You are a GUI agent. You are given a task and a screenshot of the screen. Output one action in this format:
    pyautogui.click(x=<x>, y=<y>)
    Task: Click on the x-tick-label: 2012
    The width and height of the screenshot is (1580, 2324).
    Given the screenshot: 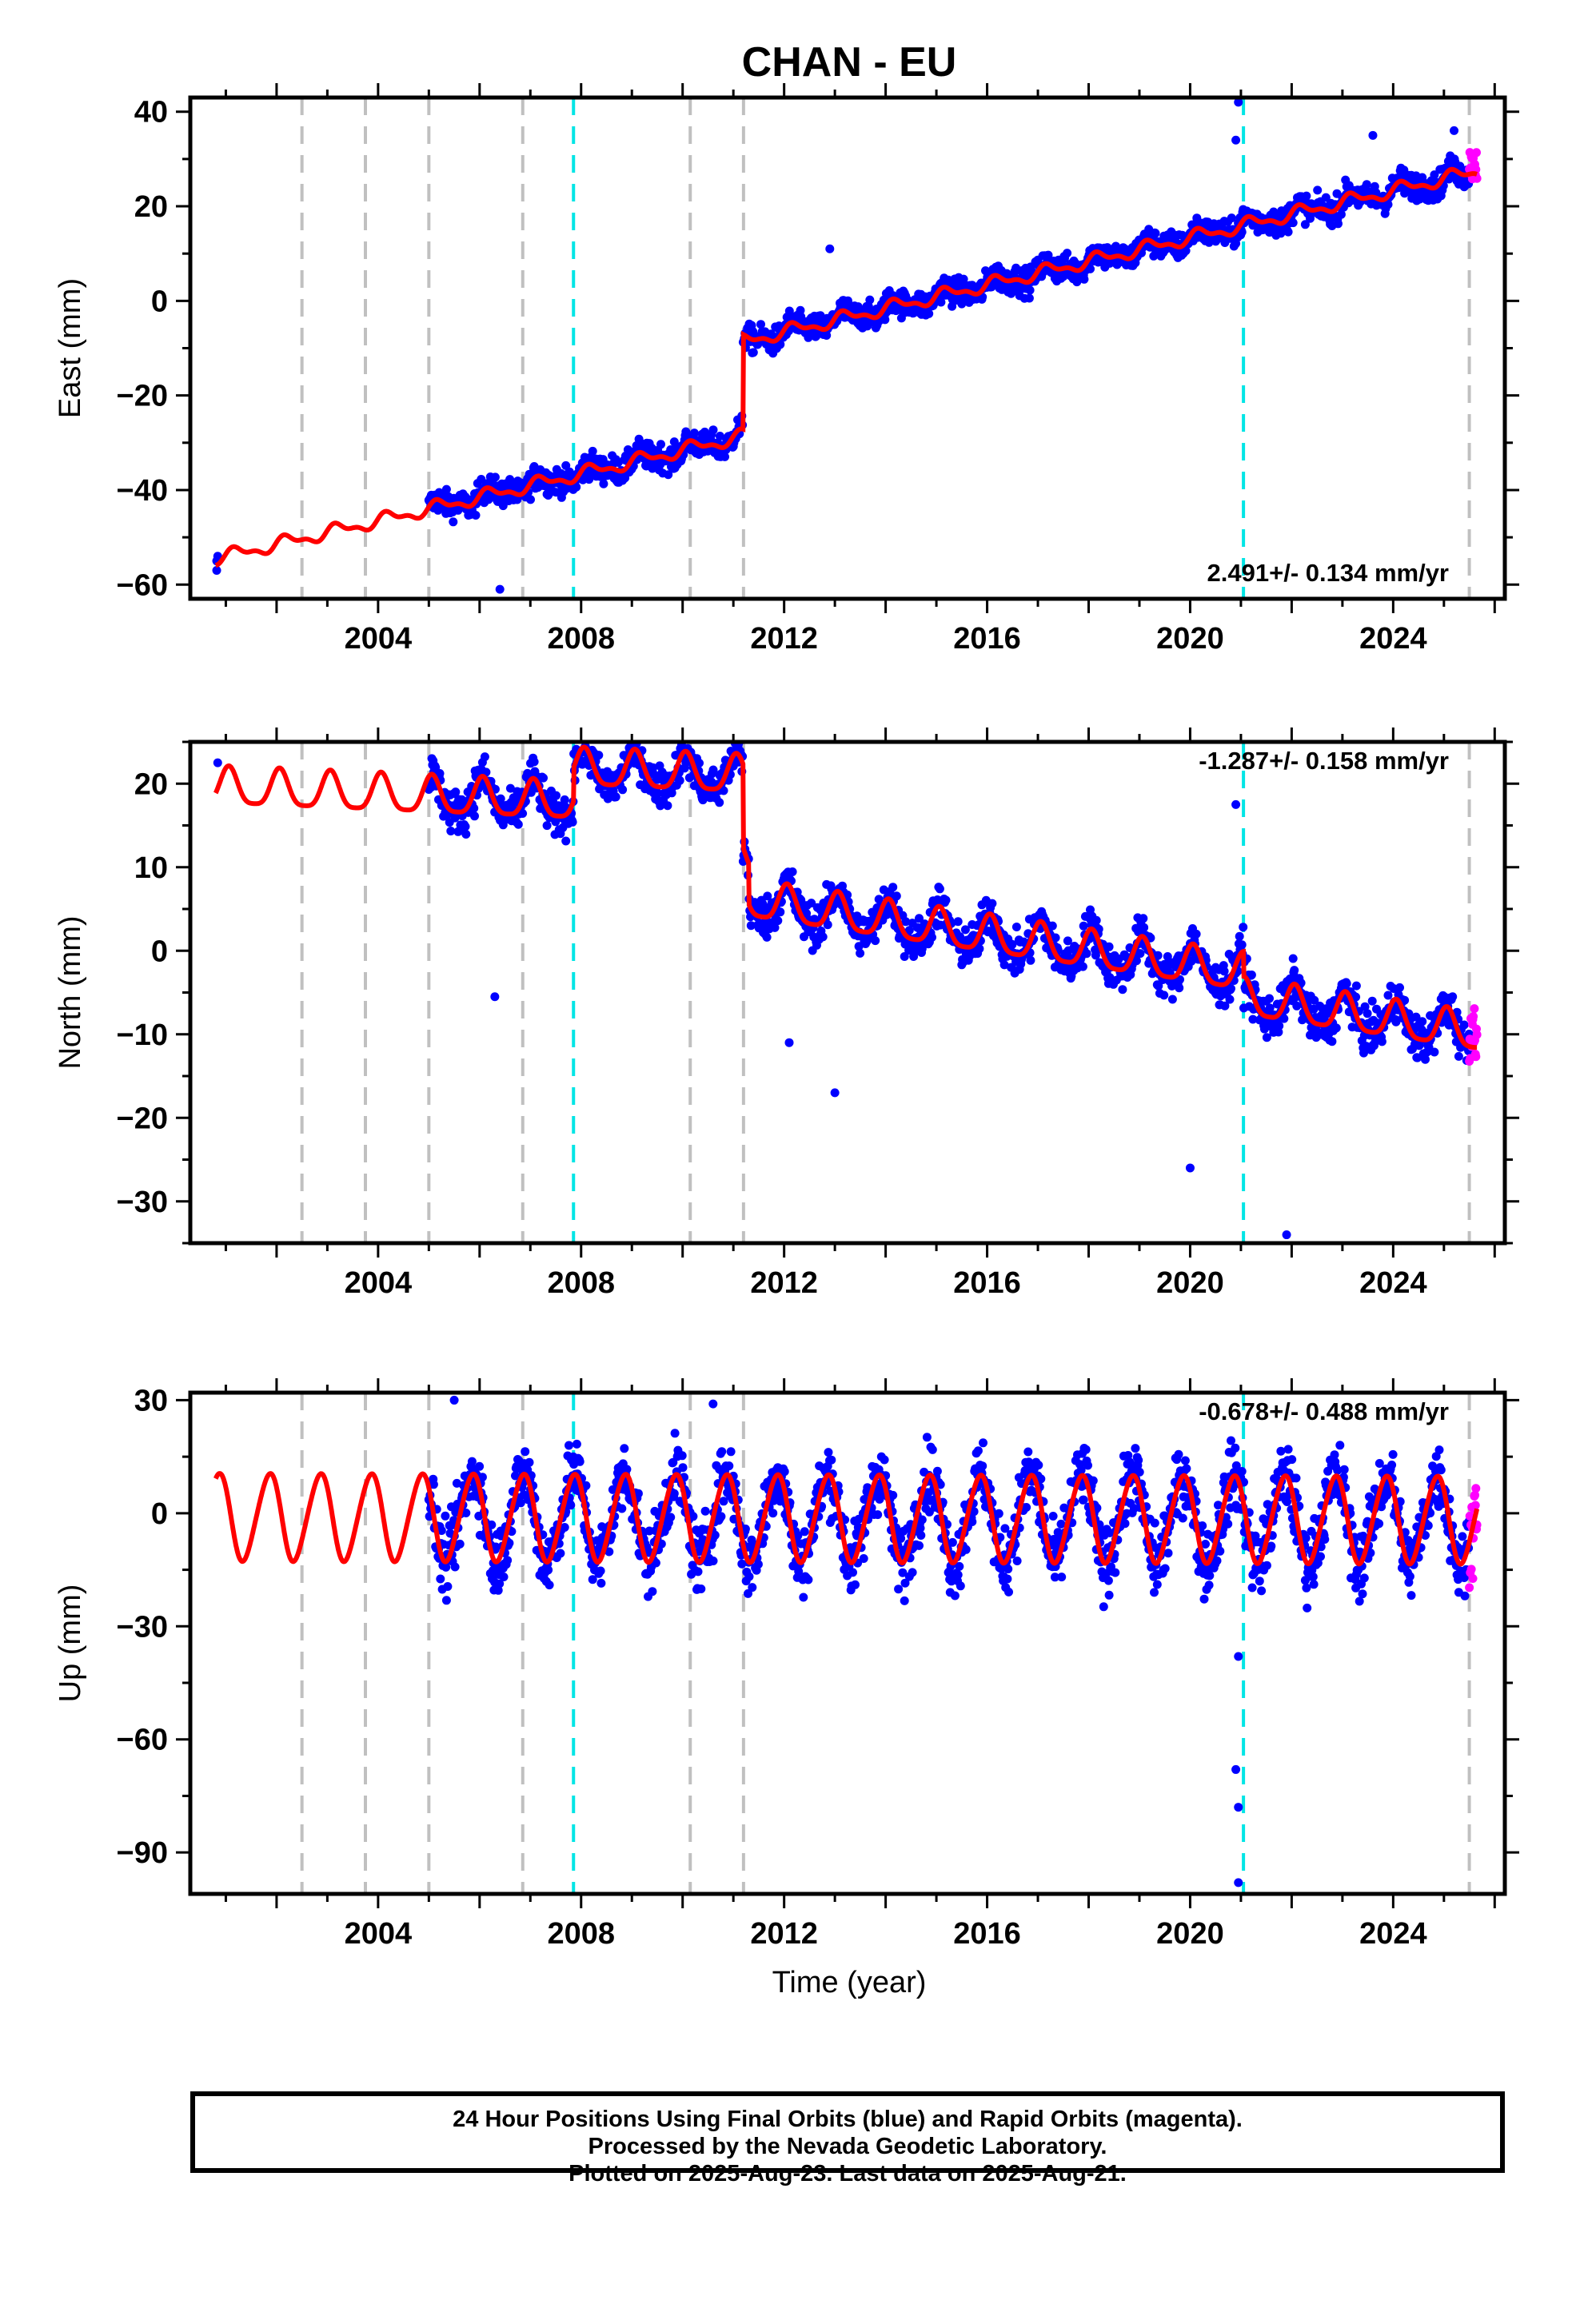 What is the action you would take?
    pyautogui.click(x=784, y=639)
    